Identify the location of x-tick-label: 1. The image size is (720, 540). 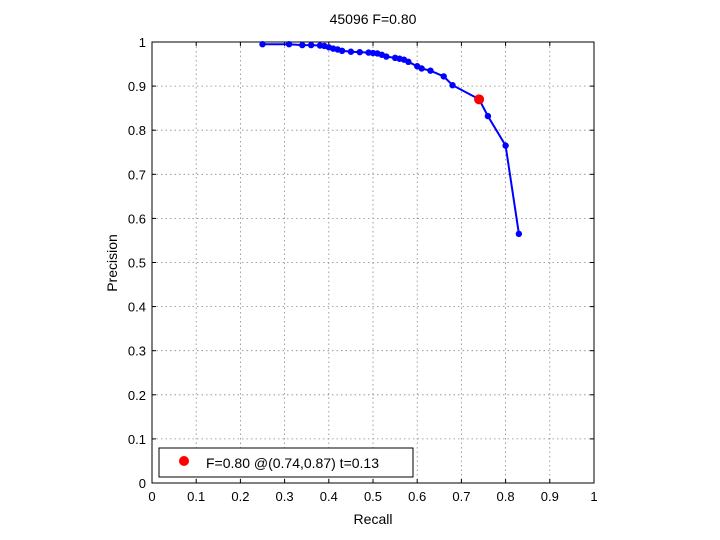
(593, 496).